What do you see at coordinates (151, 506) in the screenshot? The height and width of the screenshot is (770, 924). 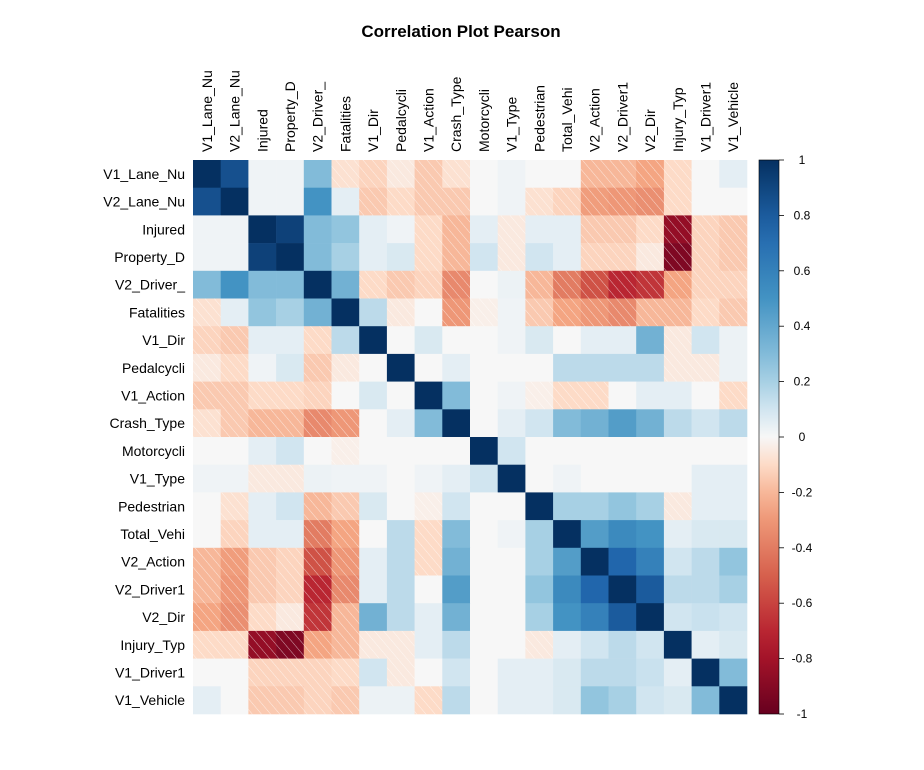 I see `row-label: Pedestrian` at bounding box center [151, 506].